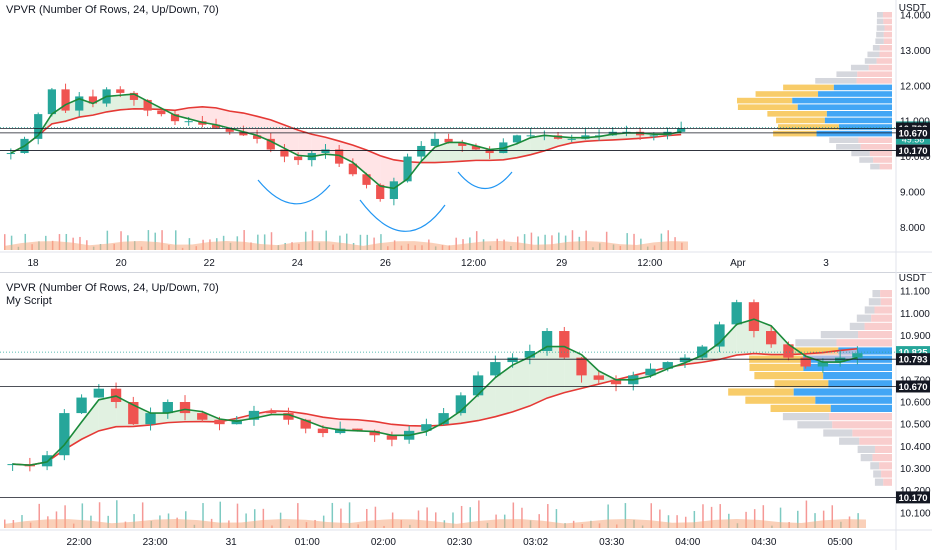 This screenshot has width=932, height=550. What do you see at coordinates (122, 263) in the screenshot?
I see `x-tick-label: 20` at bounding box center [122, 263].